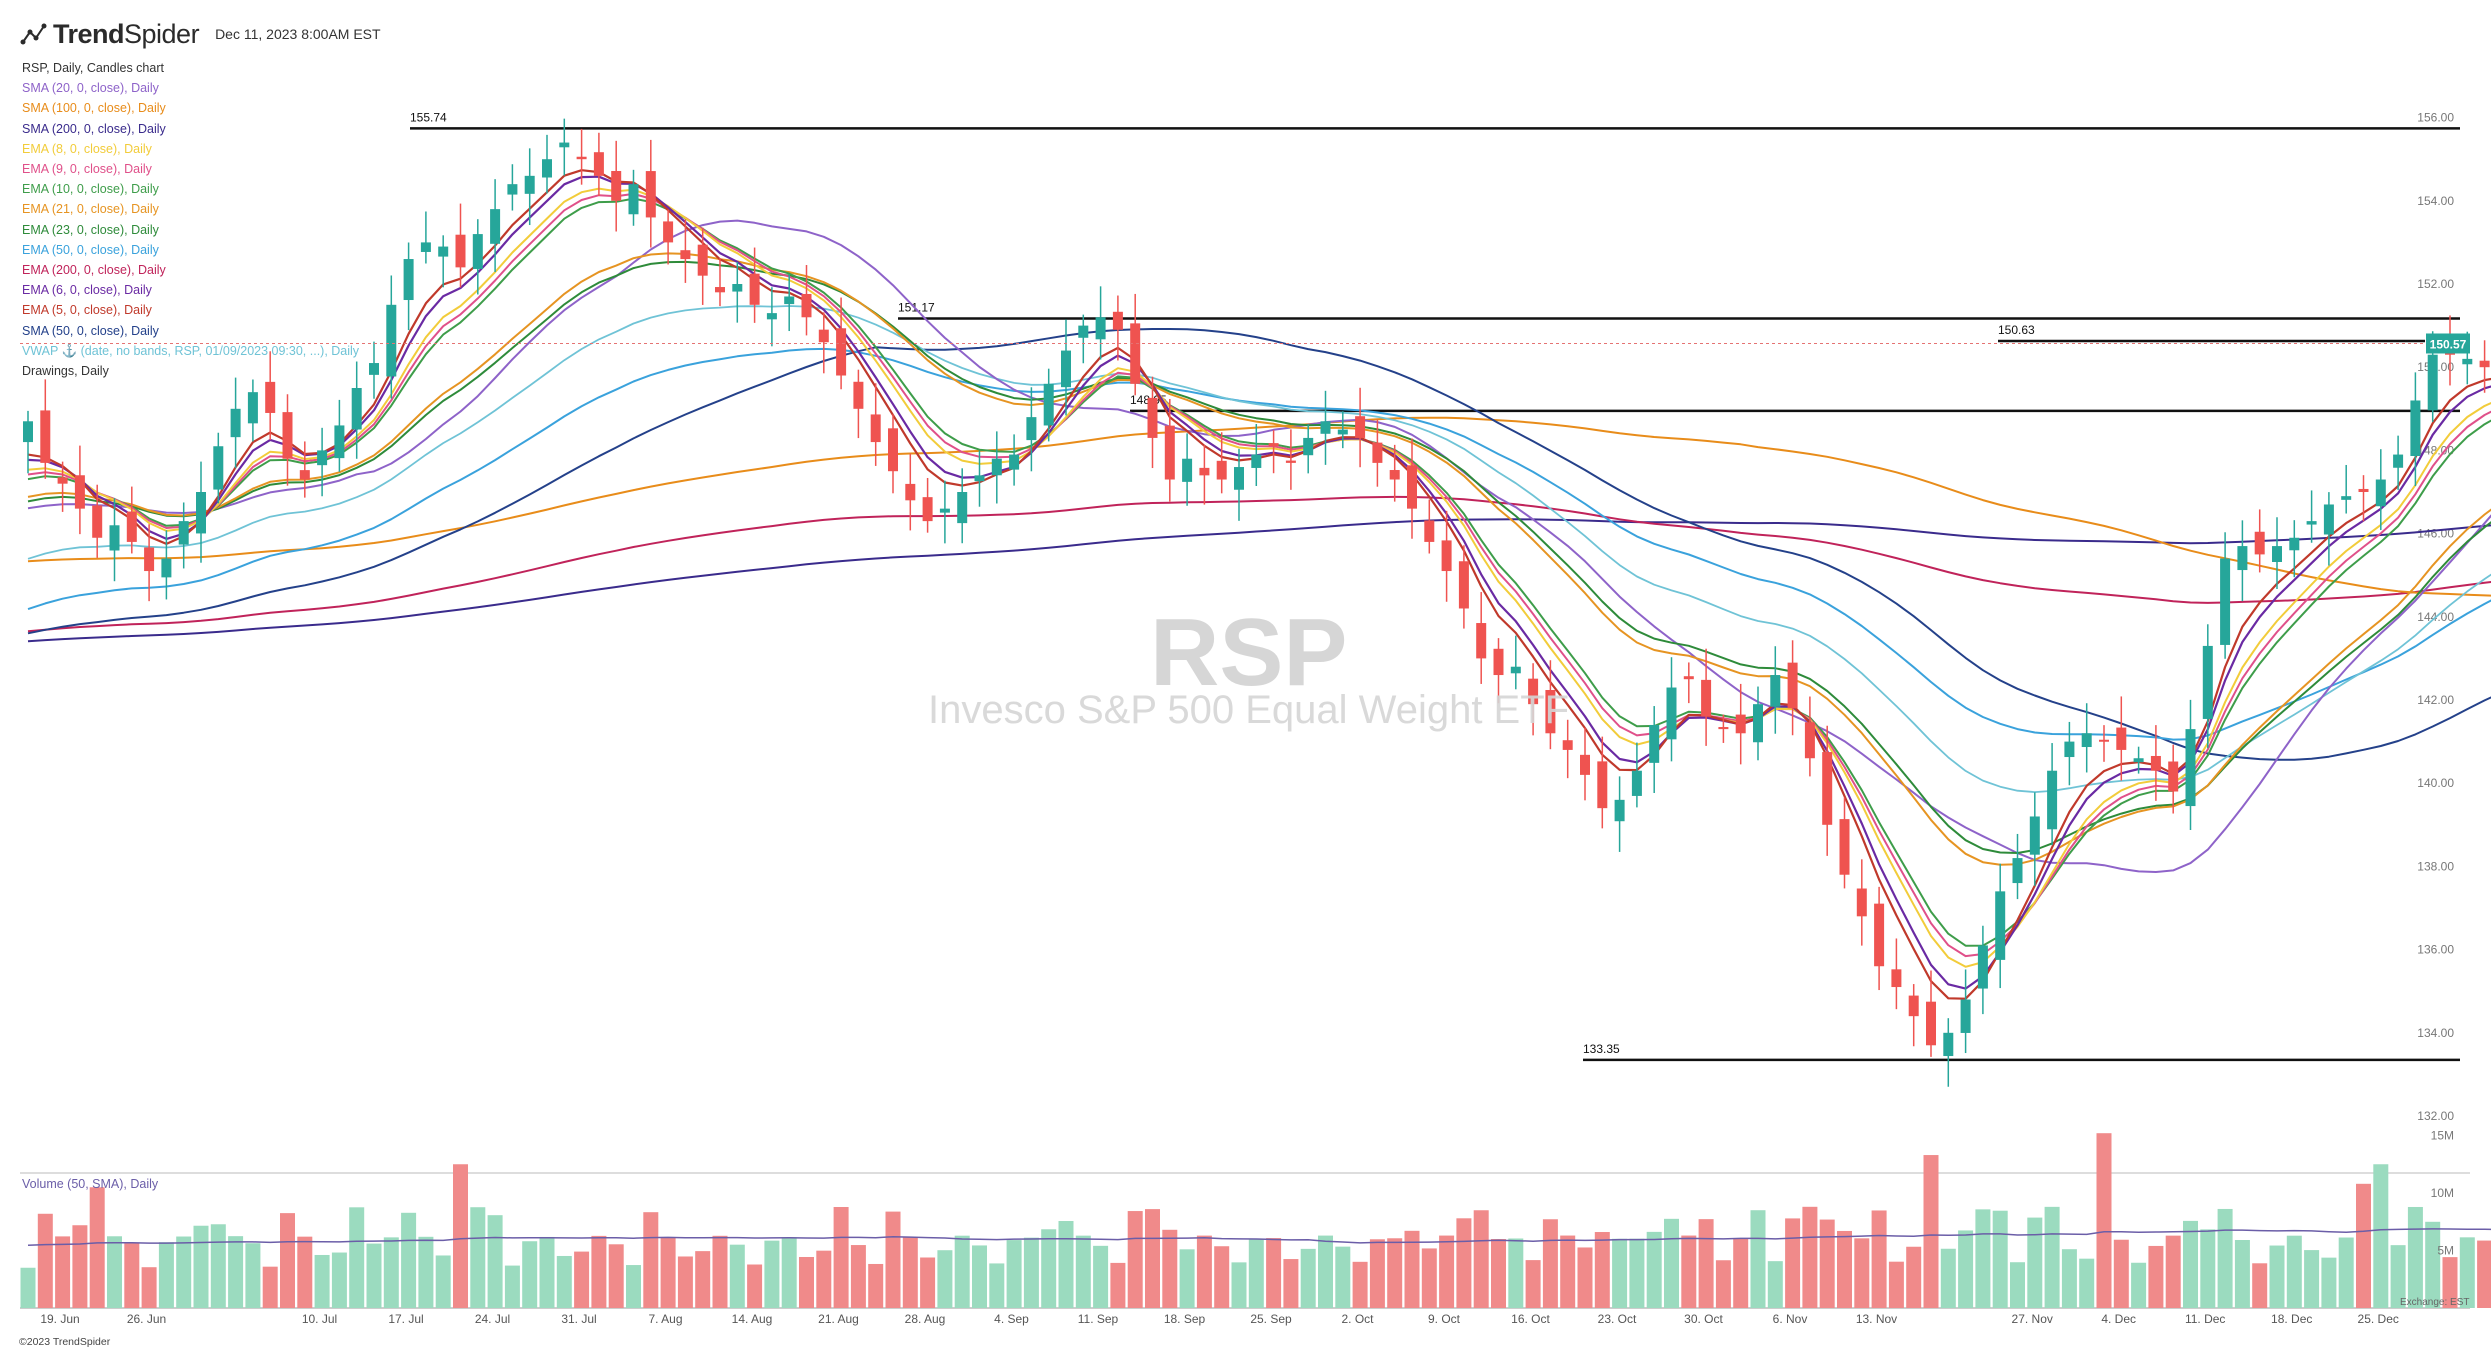 The width and height of the screenshot is (2491, 1352). I want to click on legend-item: SMA (20, 0, close), Daily, so click(90, 88).